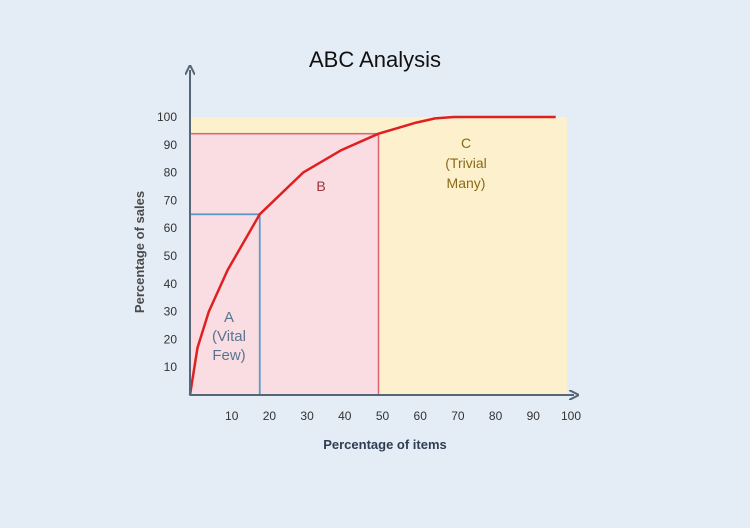 The width and height of the screenshot is (750, 528). What do you see at coordinates (171, 145) in the screenshot?
I see `y-tick-label: 90` at bounding box center [171, 145].